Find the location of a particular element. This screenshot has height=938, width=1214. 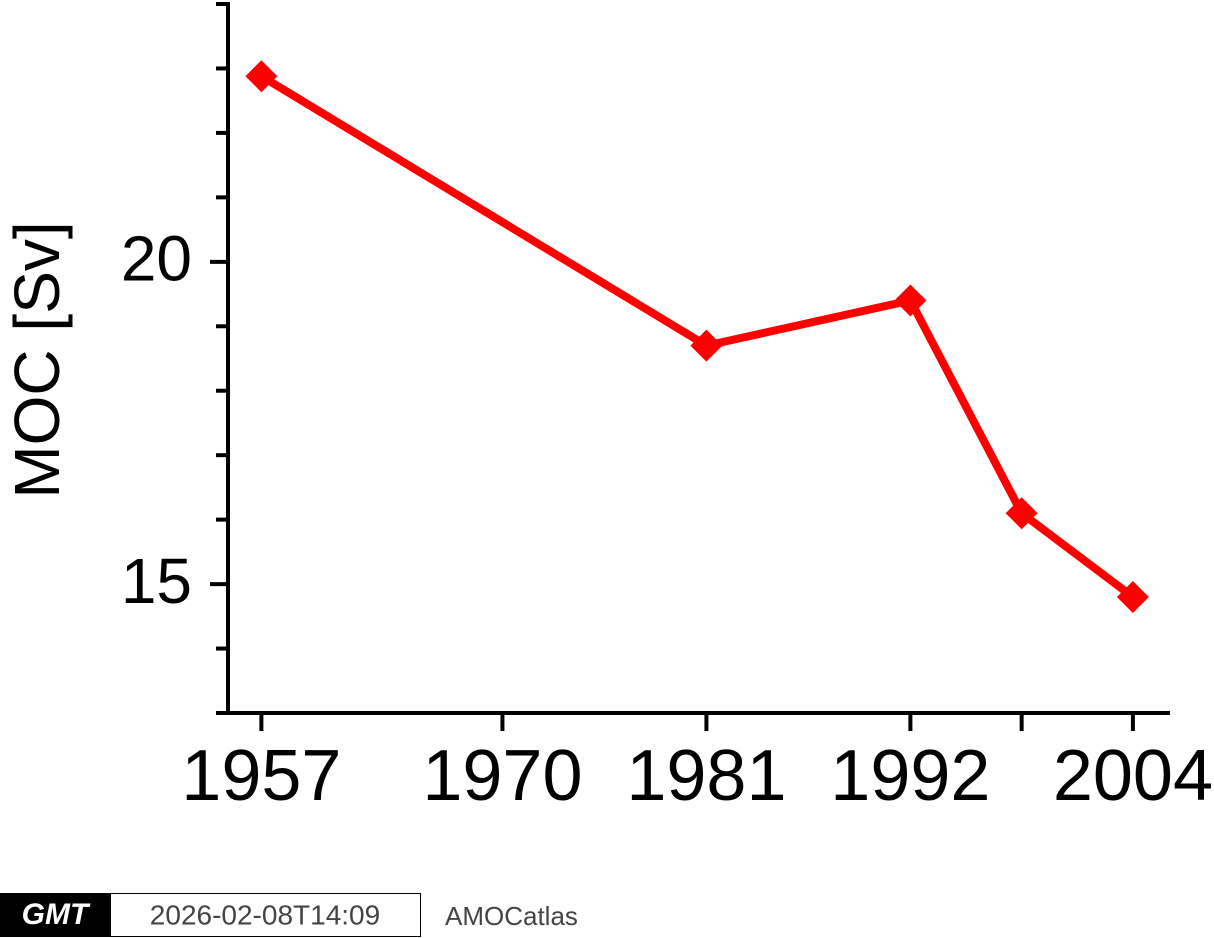

x-tick-label: 1957 is located at coordinates (261, 776).